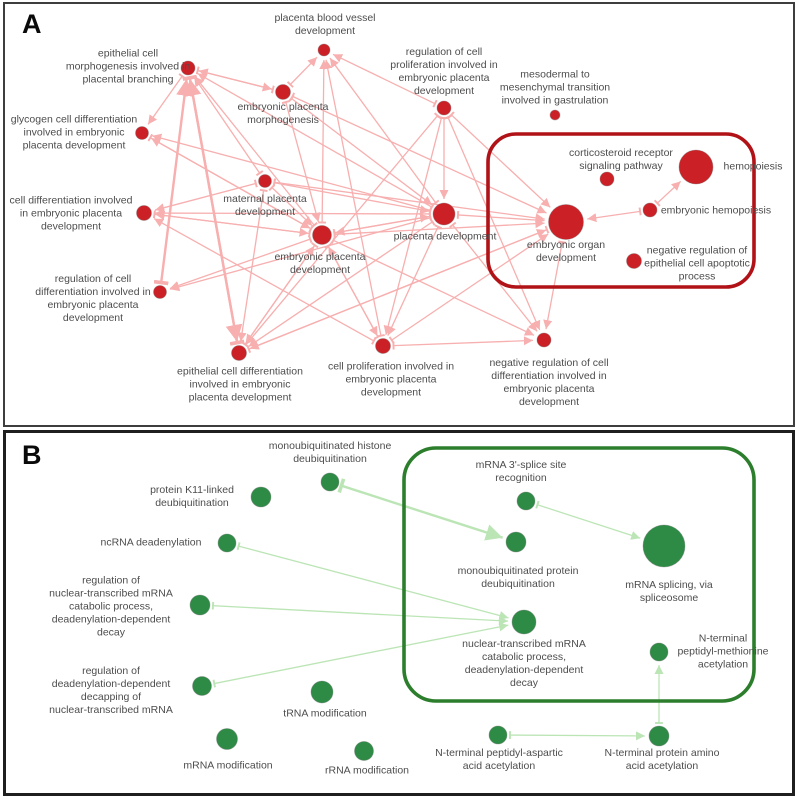 Image resolution: width=800 pixels, height=800 pixels. Describe the element at coordinates (144, 213) in the screenshot. I see `node-cell-differentiation-involved-embryonic-placenta` at that location.